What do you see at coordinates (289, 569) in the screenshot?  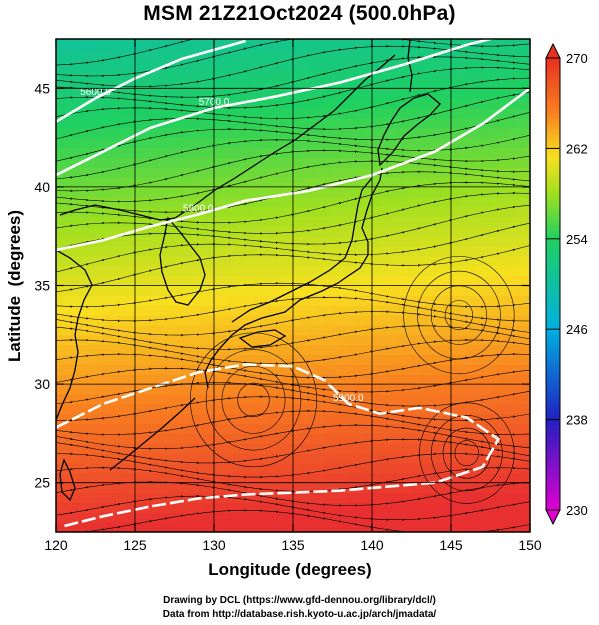 I see `x-axis-label: Longitude (degrees)` at bounding box center [289, 569].